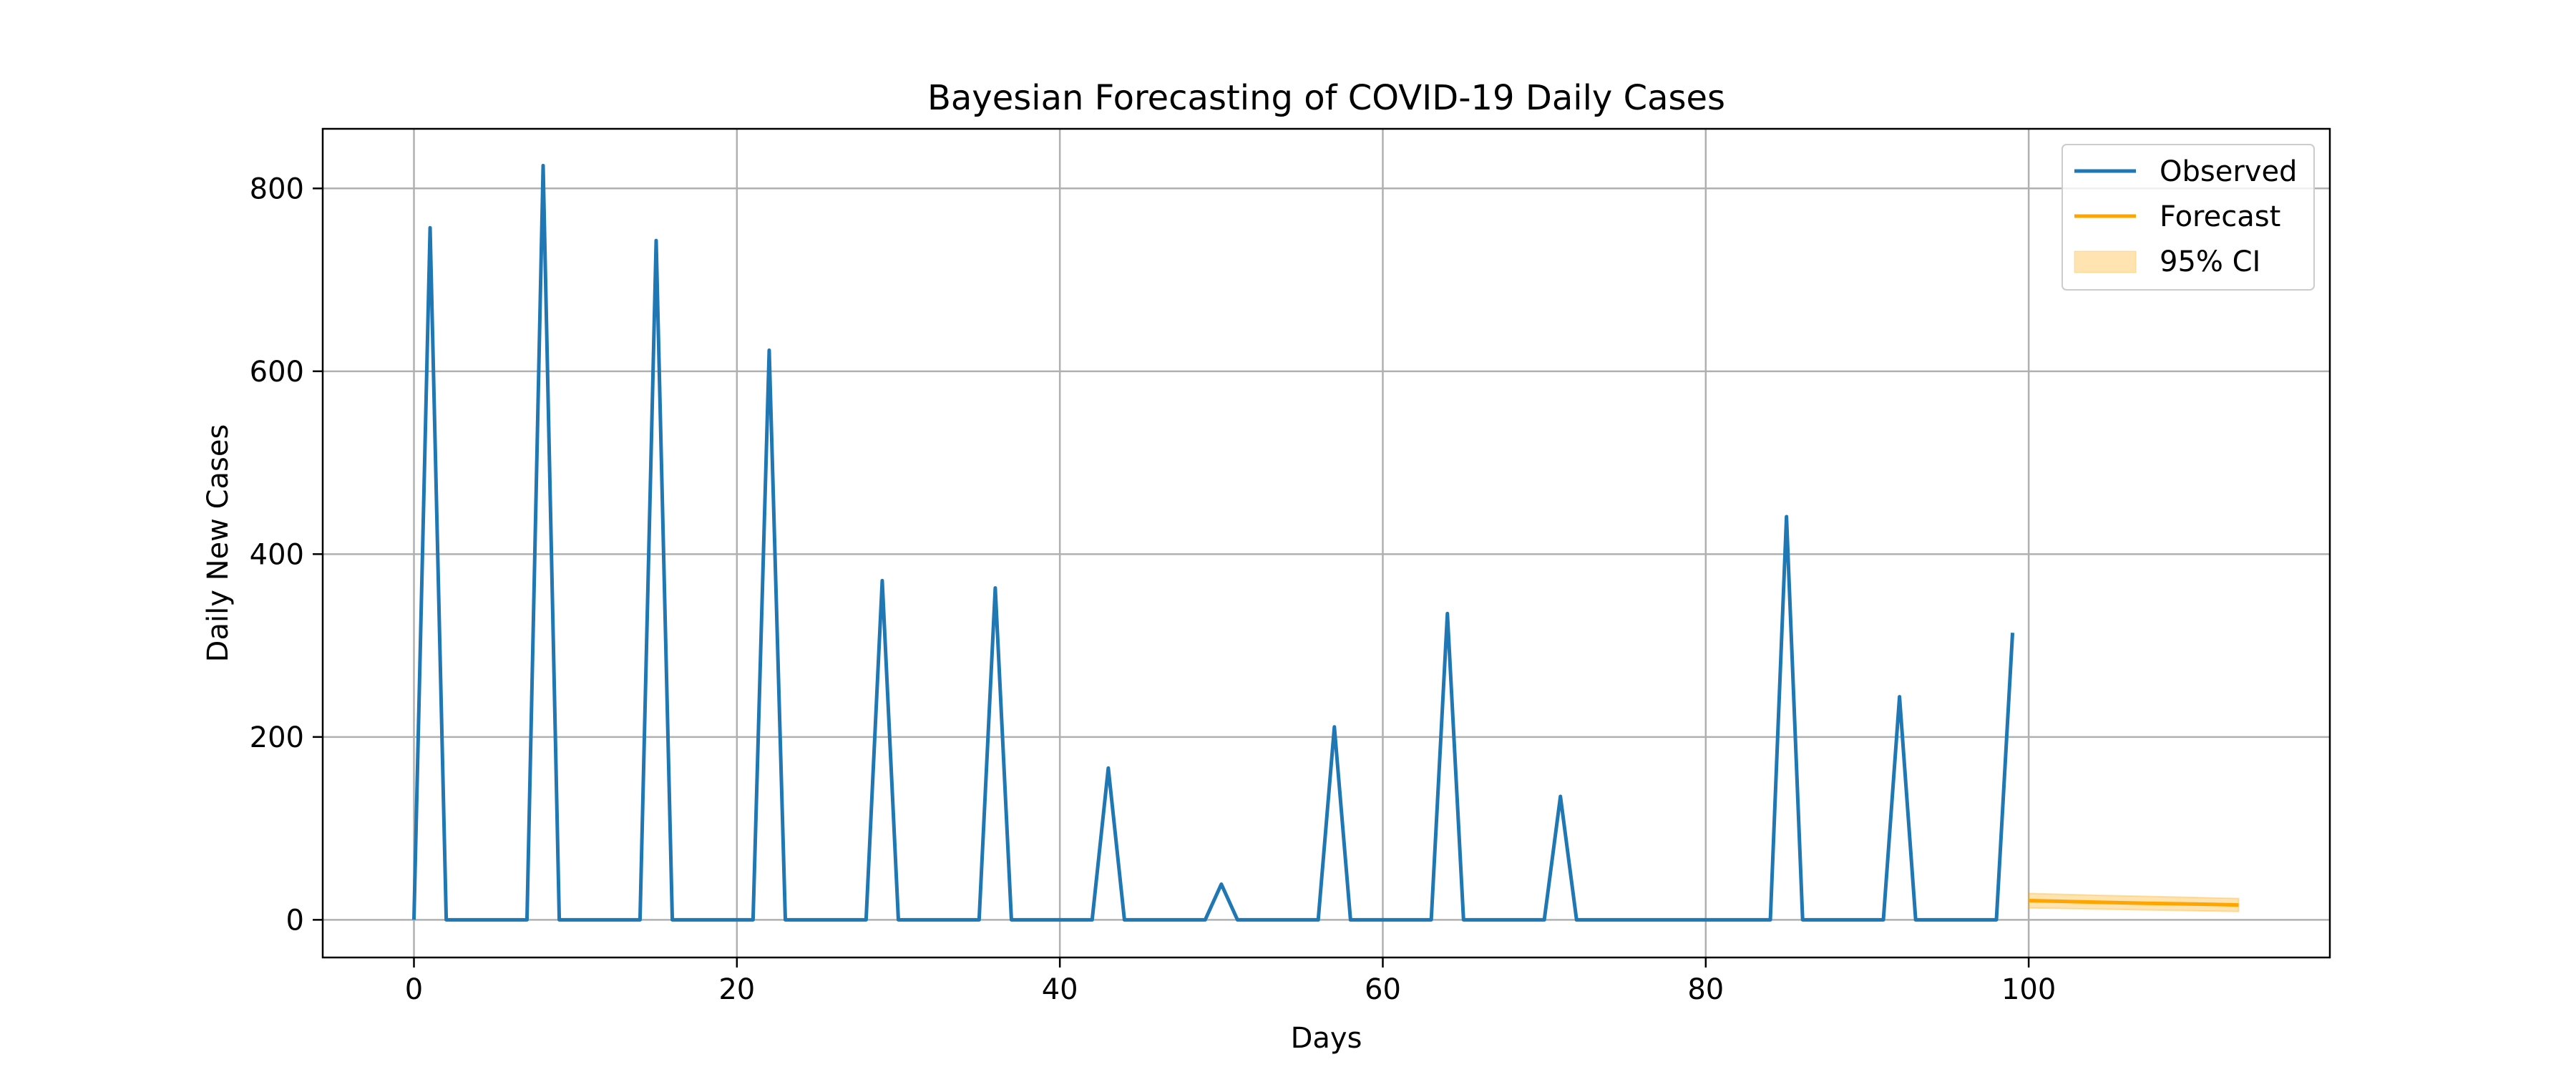  What do you see at coordinates (1705, 989) in the screenshot?
I see `x-tick-label: 80` at bounding box center [1705, 989].